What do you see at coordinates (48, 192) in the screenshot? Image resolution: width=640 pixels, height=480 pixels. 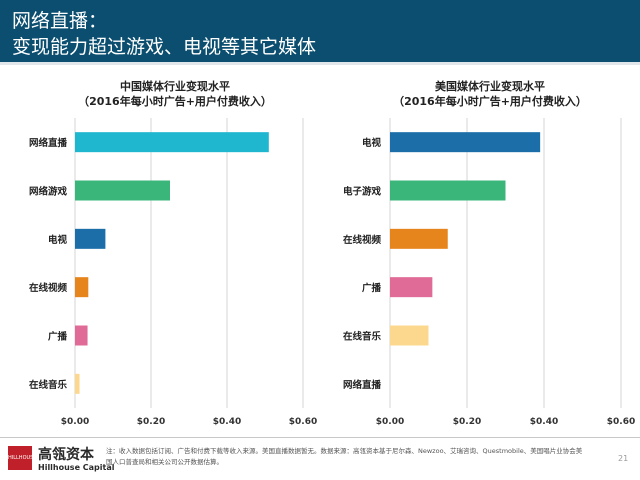 I see `china-category-label: 网络游戏` at bounding box center [48, 192].